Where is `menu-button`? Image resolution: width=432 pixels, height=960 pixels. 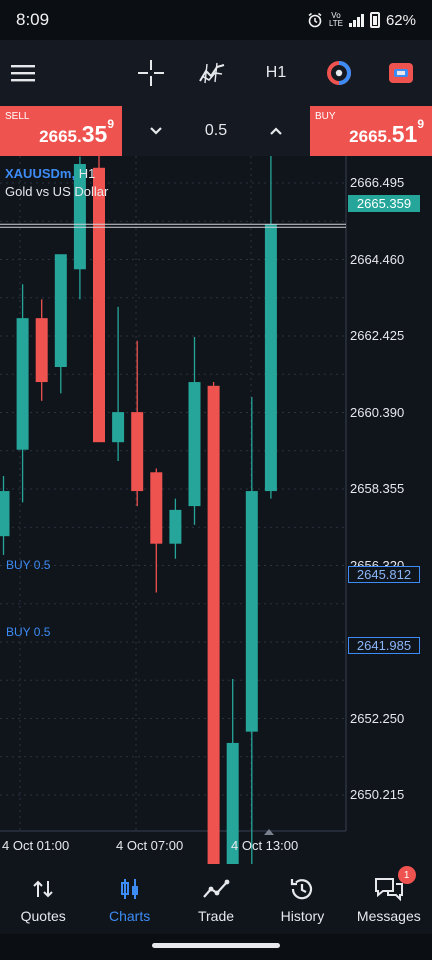
menu-button is located at coordinates (23, 73).